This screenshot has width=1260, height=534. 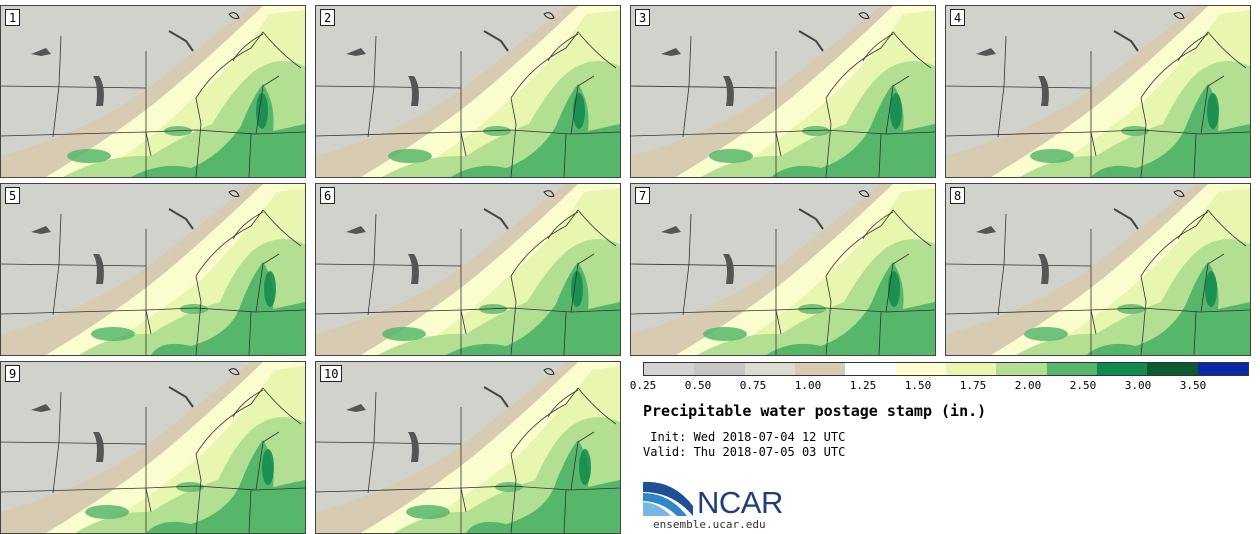 What do you see at coordinates (1138, 385) in the screenshot?
I see `colorbar-tick: 3.00` at bounding box center [1138, 385].